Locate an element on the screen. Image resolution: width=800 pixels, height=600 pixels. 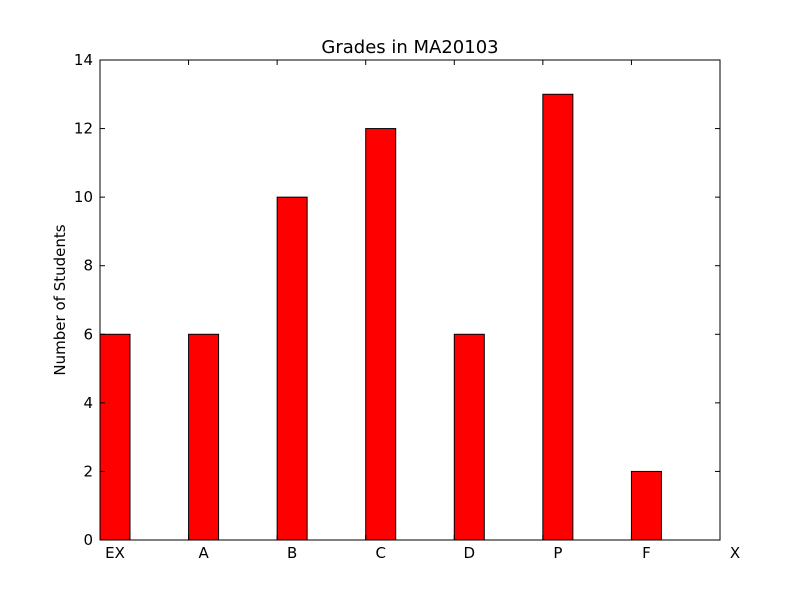
x-tick-label: A is located at coordinates (203, 553).